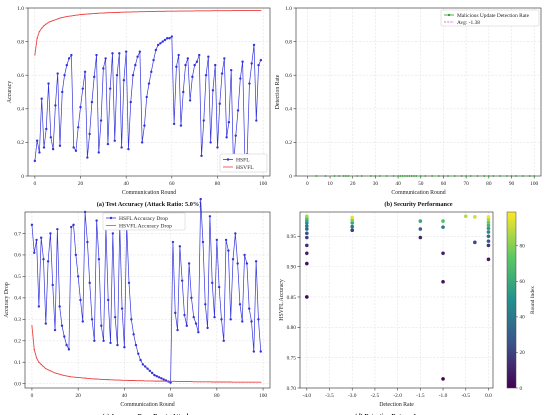 Image resolution: width=550 pixels, height=415 pixels. Describe the element at coordinates (421, 184) in the screenshot. I see `x-tick-label: 50` at that location.